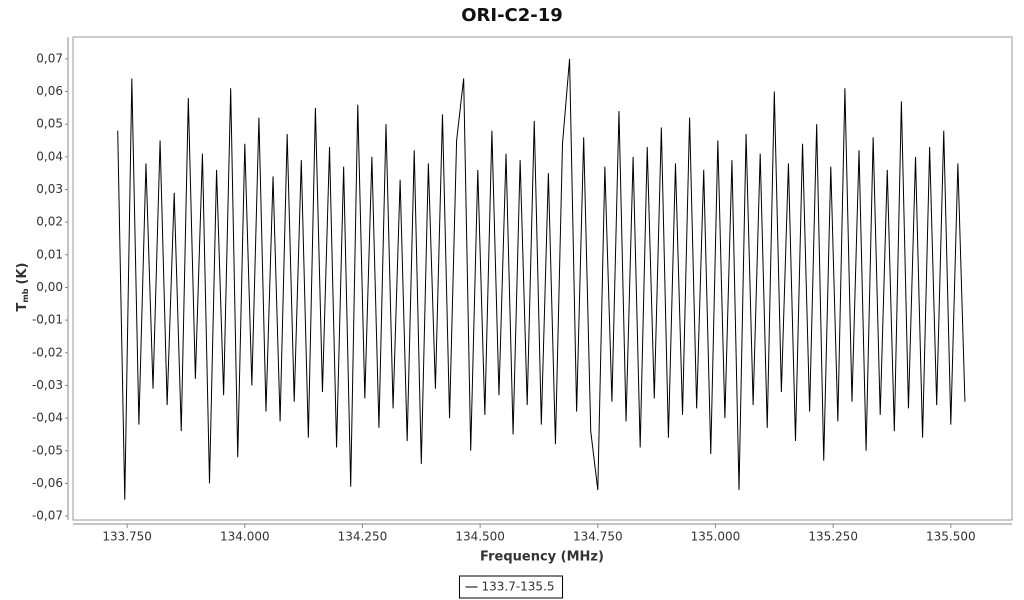 Image resolution: width=1024 pixels, height=600 pixels. Describe the element at coordinates (47, 320) in the screenshot. I see `y-tick-label: -0,01` at that location.